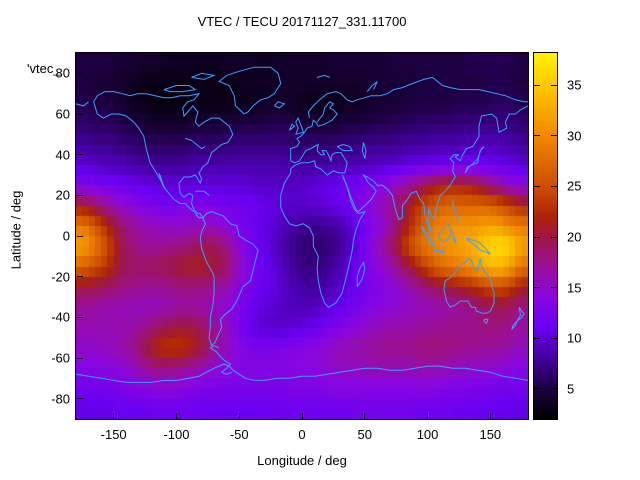 This screenshot has height=480, width=640. Describe the element at coordinates (574, 338) in the screenshot. I see `colorbar-tick-label: 10` at that location.